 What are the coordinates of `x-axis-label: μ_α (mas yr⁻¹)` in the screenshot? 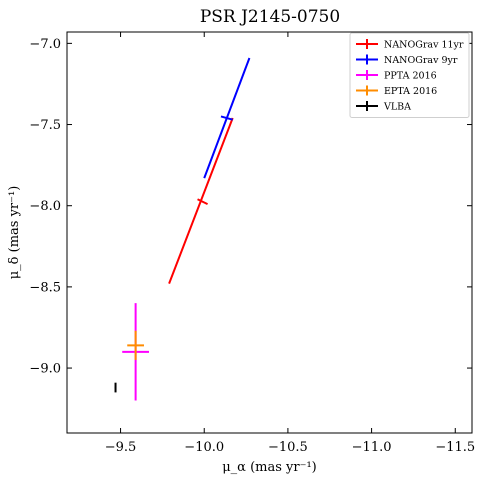 It's located at (269, 467).